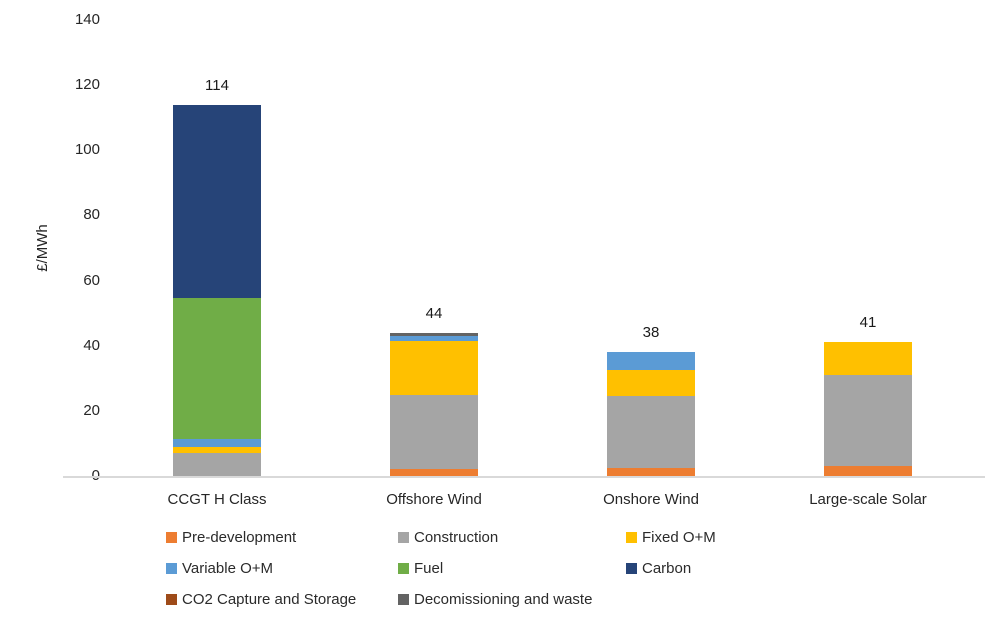 The height and width of the screenshot is (618, 990). I want to click on legend-label: Fixed O+M, so click(679, 537).